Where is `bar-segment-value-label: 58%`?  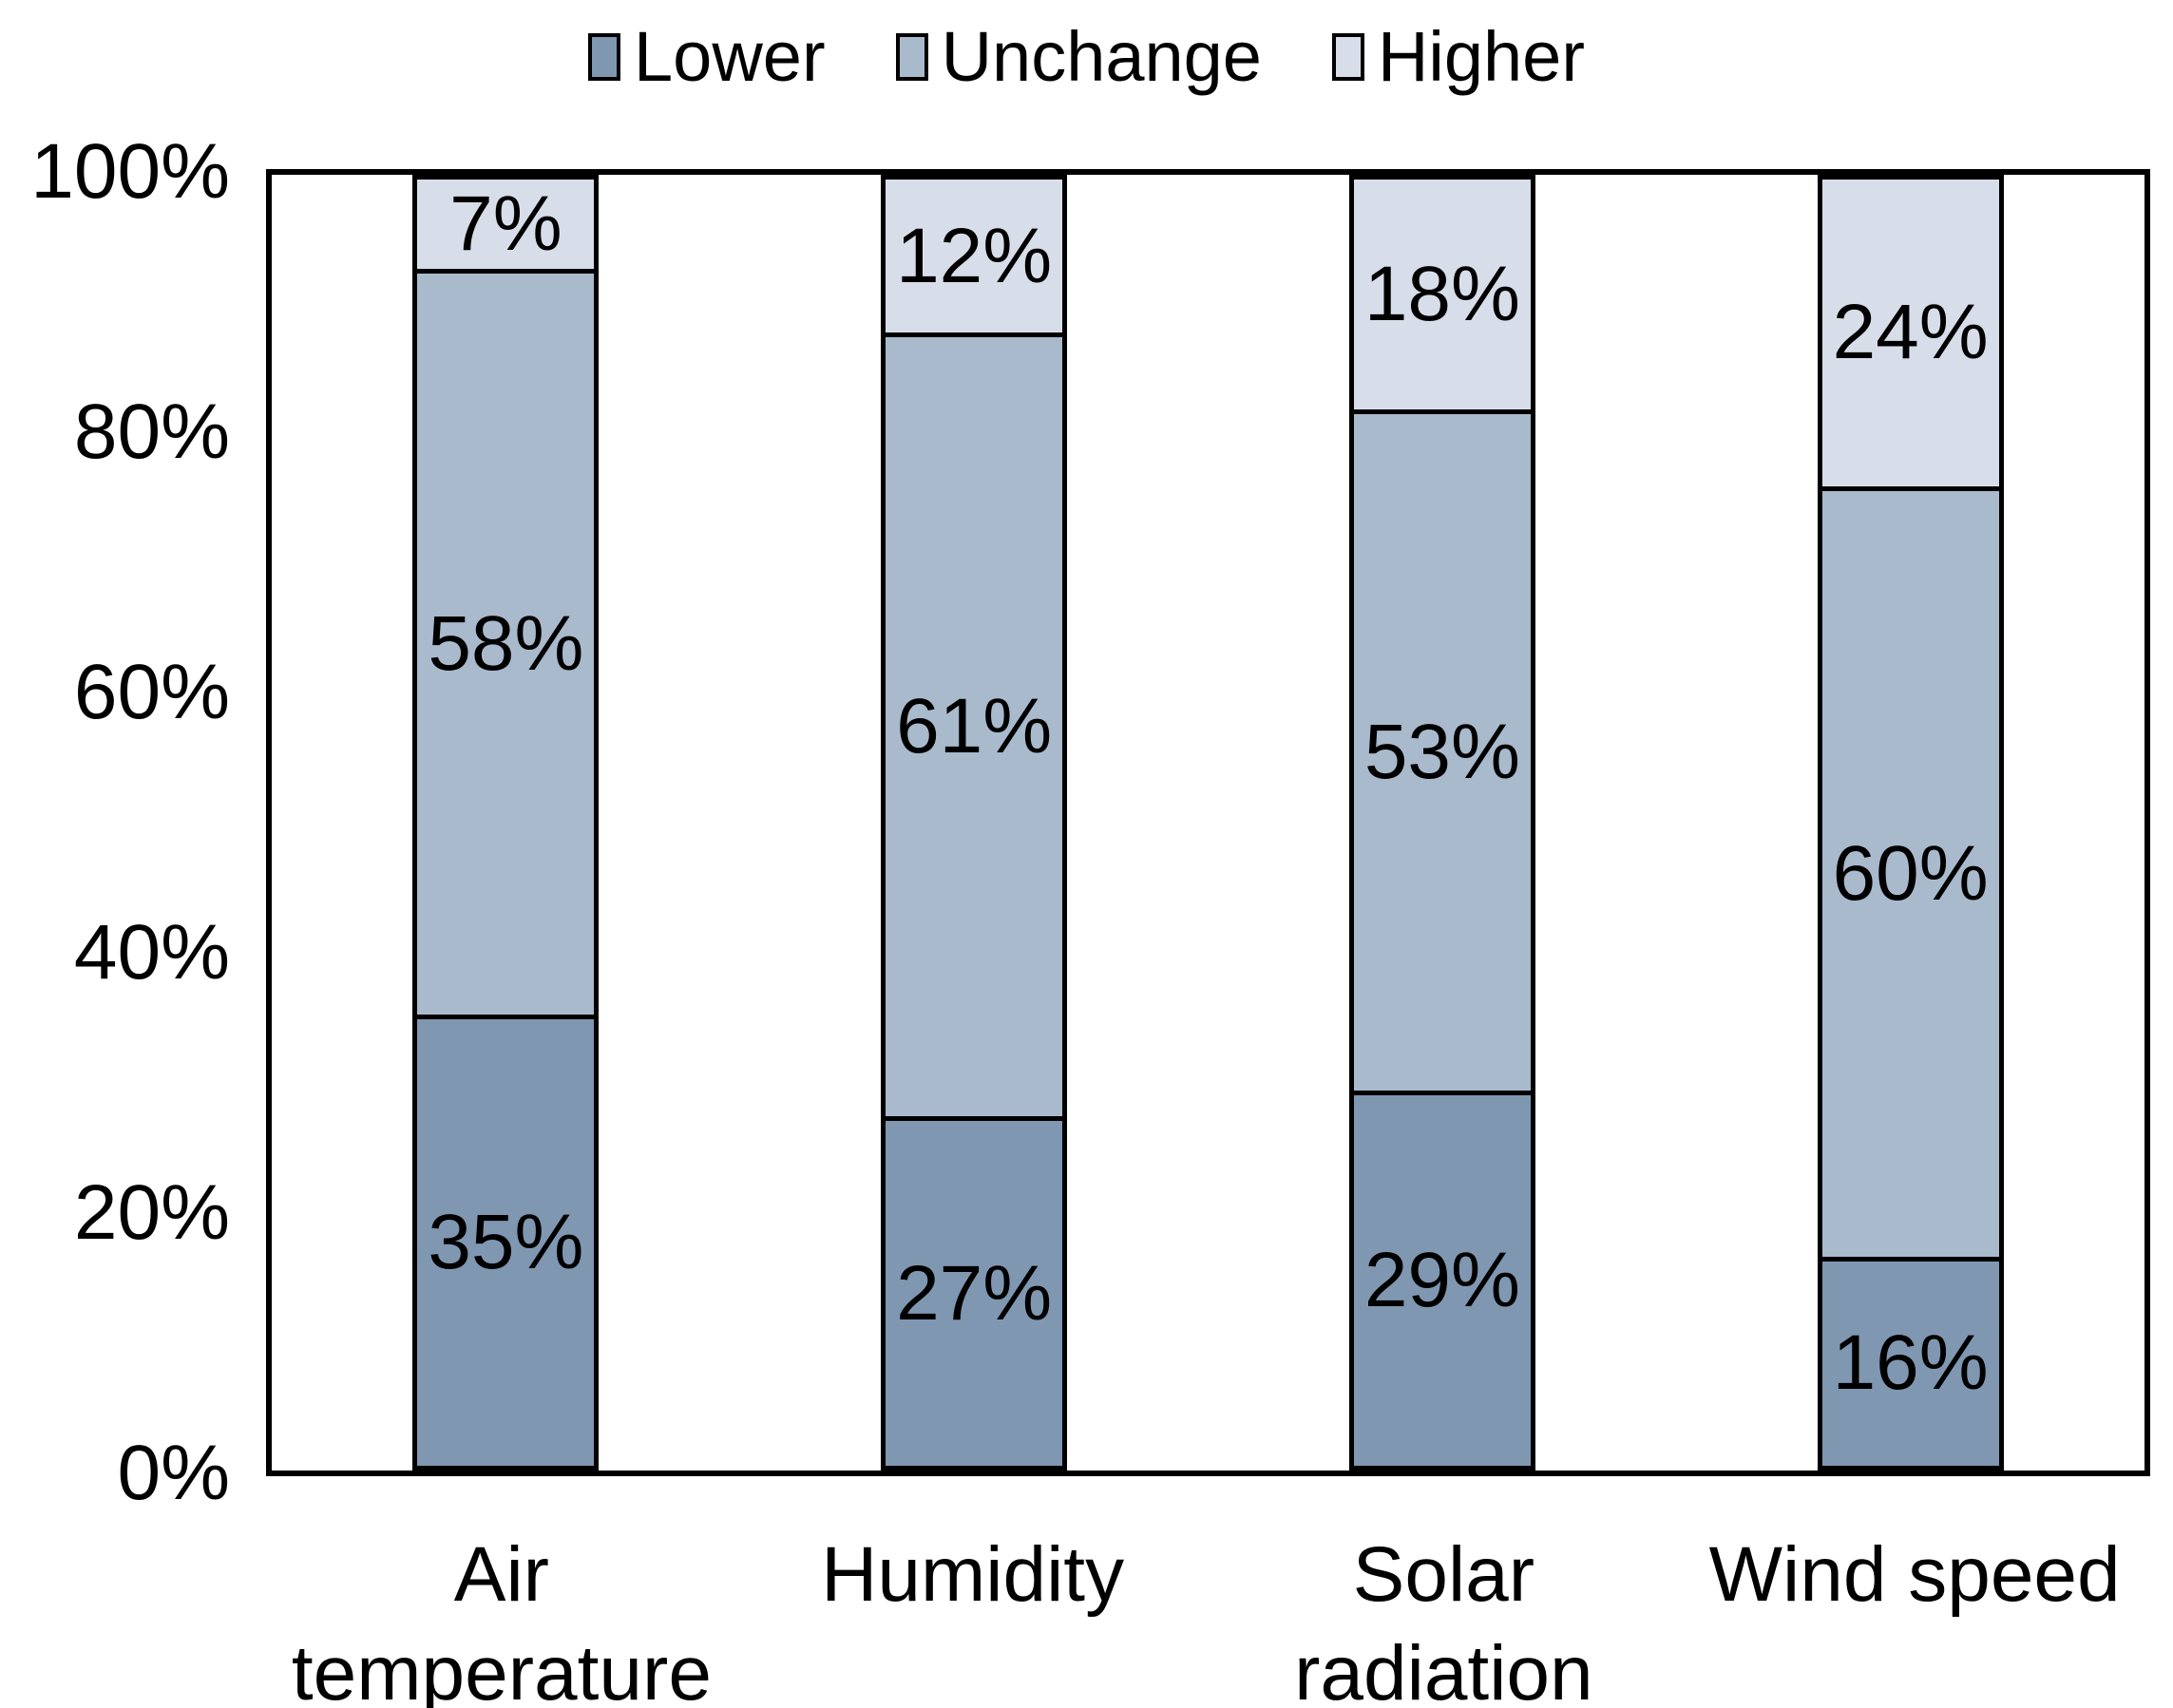
bar-segment-value-label: 58% is located at coordinates (506, 643).